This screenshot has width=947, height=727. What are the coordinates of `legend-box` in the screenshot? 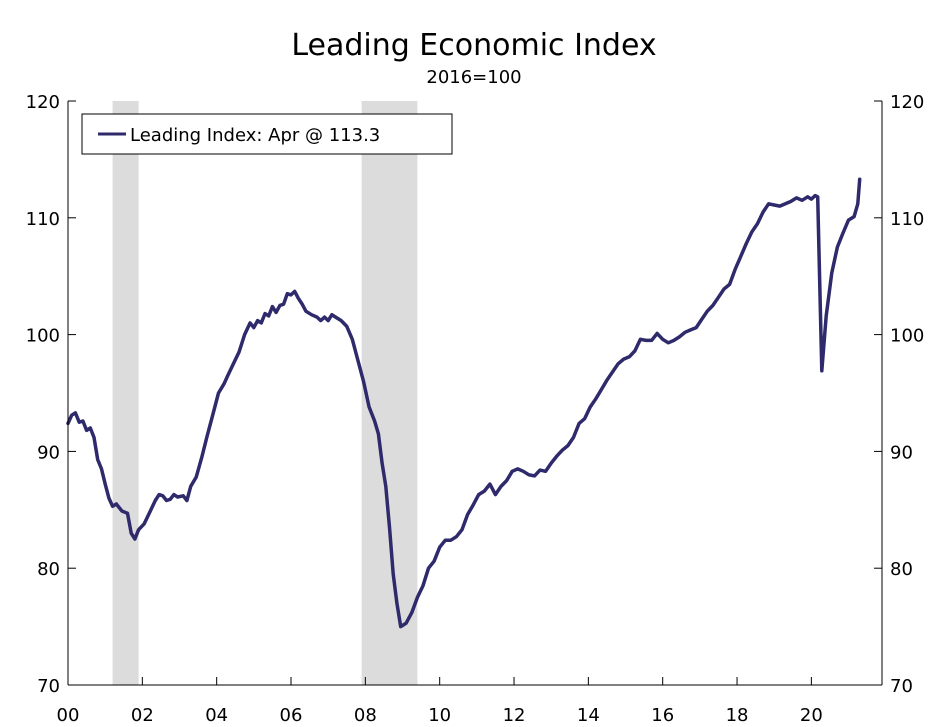 It's located at (267, 134).